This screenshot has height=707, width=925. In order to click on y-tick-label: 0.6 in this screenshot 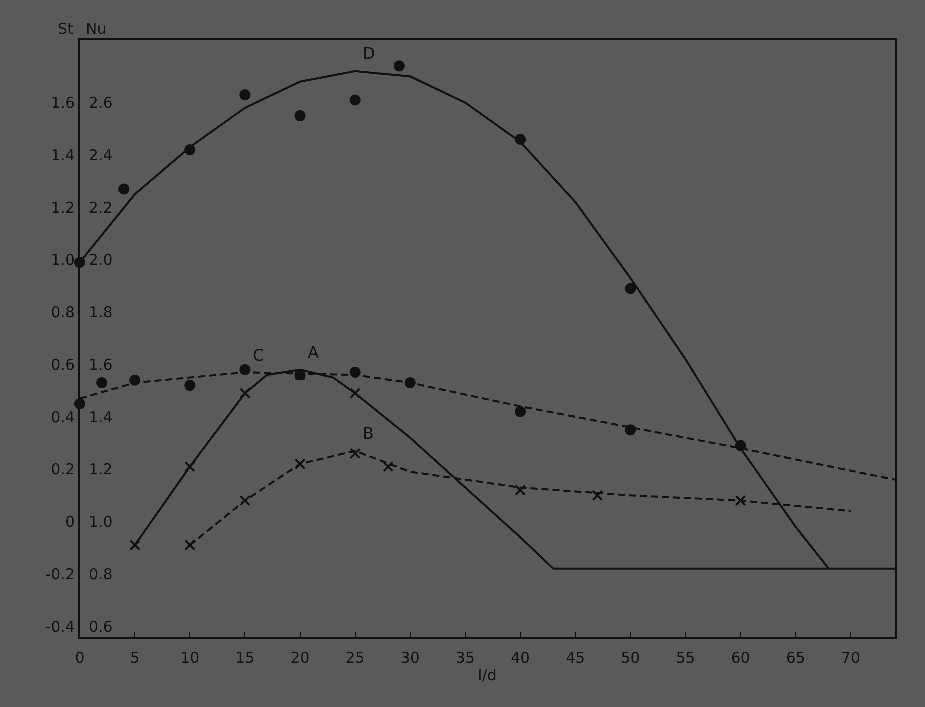, I will do `click(63, 365)`.